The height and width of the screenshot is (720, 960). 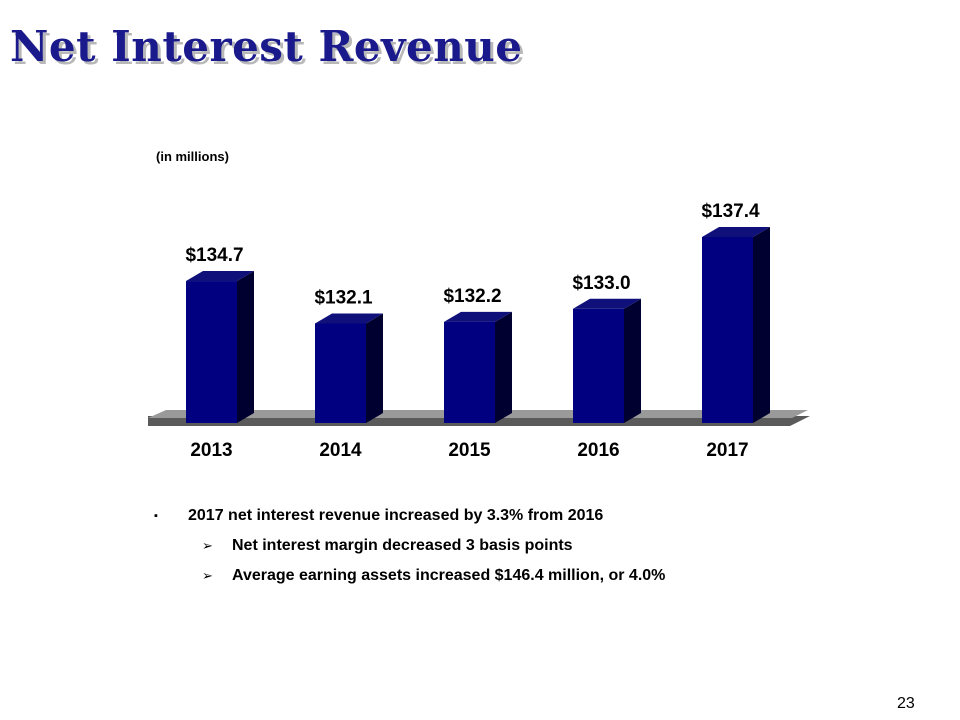 I want to click on unit-label: (in millions), so click(x=192, y=156).